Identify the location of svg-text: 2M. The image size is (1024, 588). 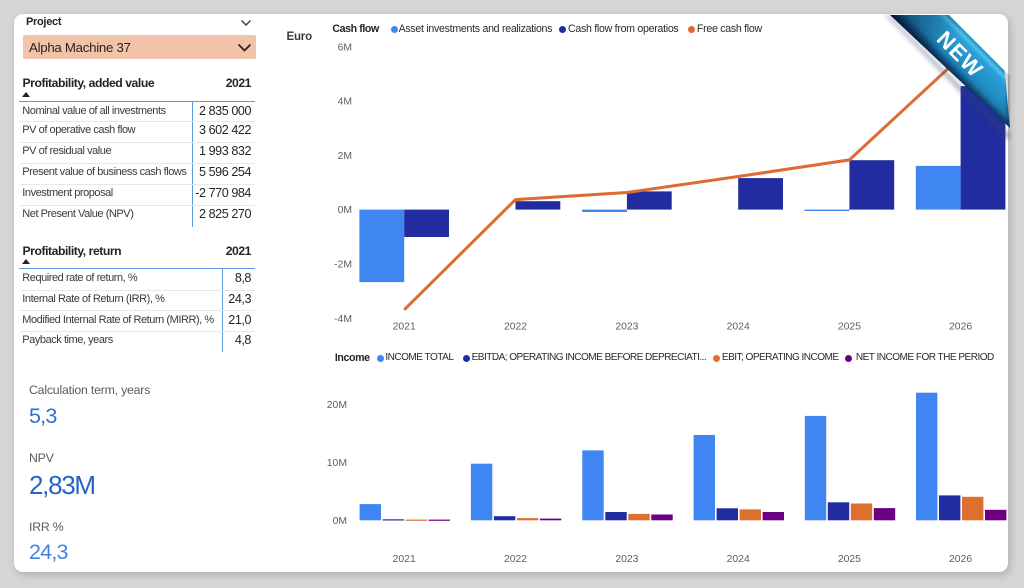
(345, 156).